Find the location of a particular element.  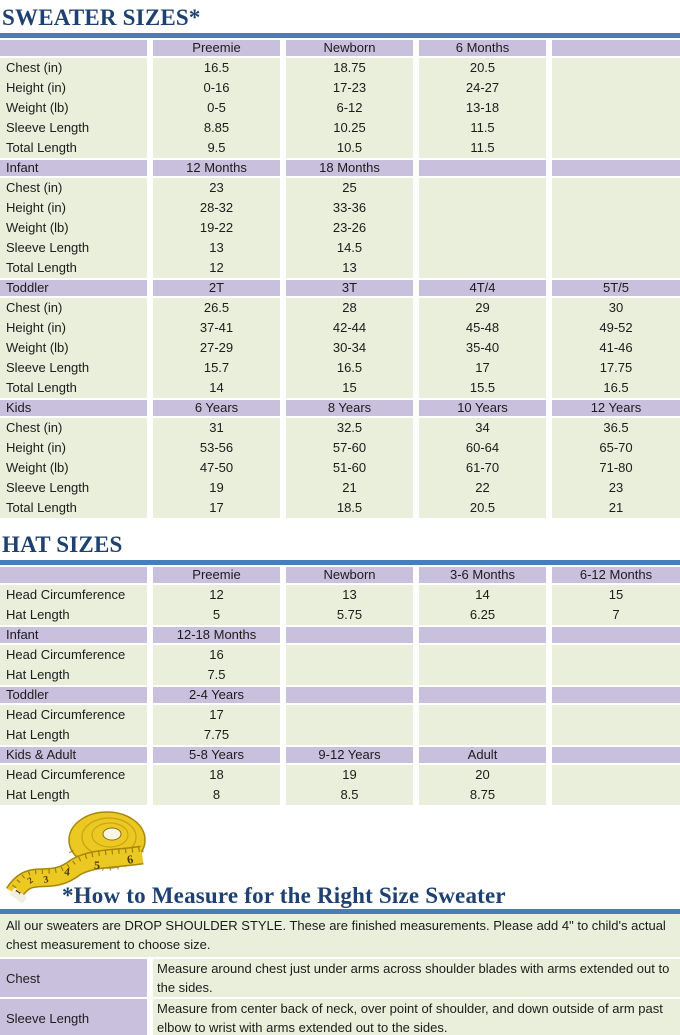

value-cell: 7 is located at coordinates (613, 615).